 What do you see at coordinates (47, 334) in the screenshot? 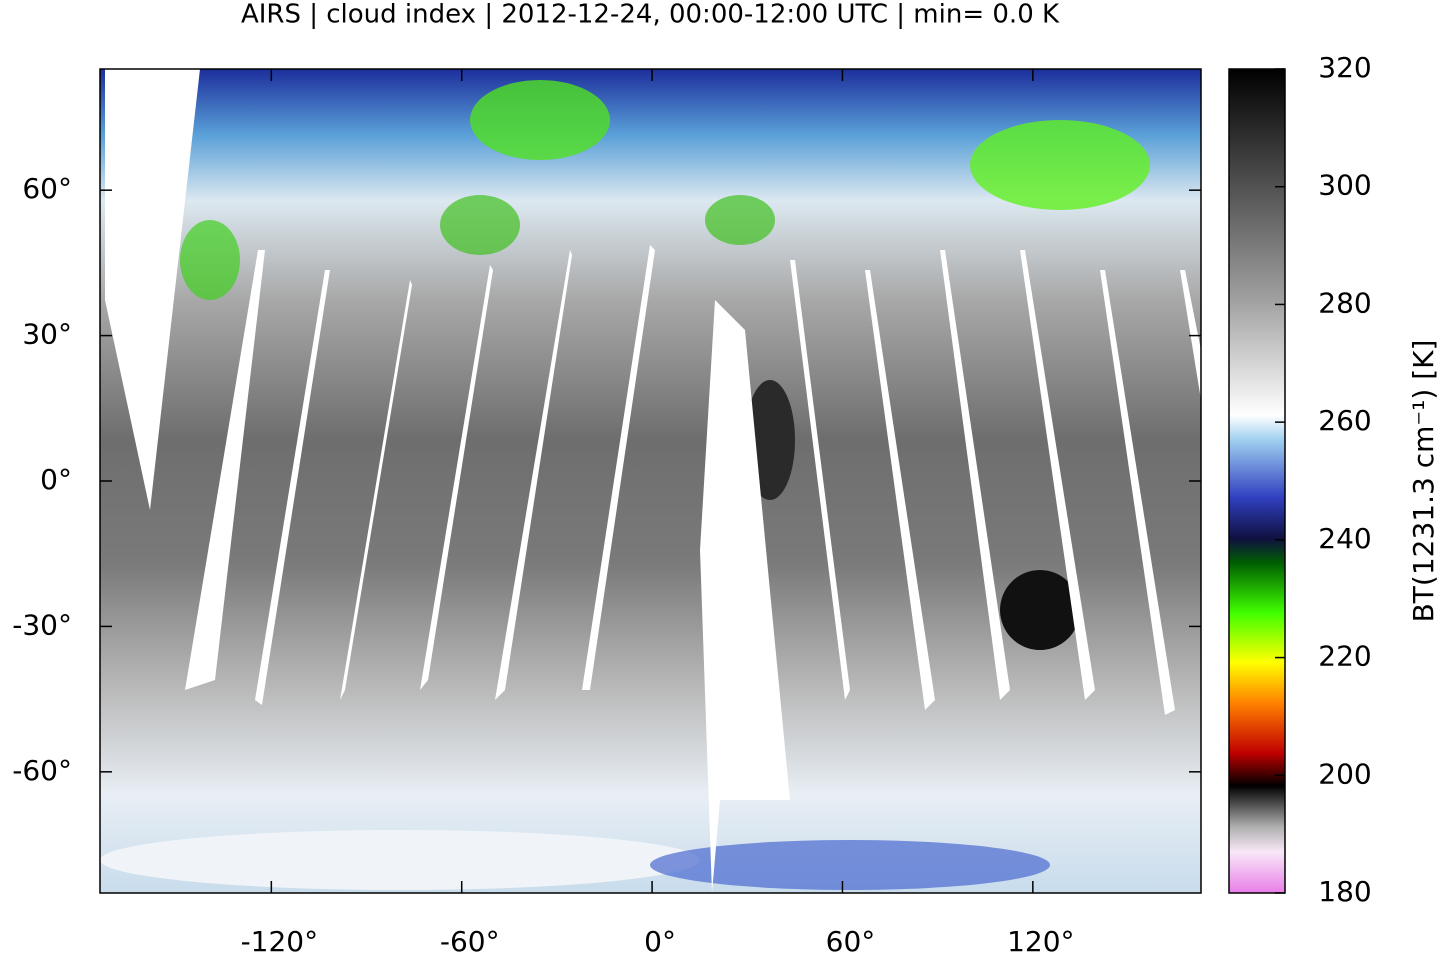
I see `y-tick-label: 30°` at bounding box center [47, 334].